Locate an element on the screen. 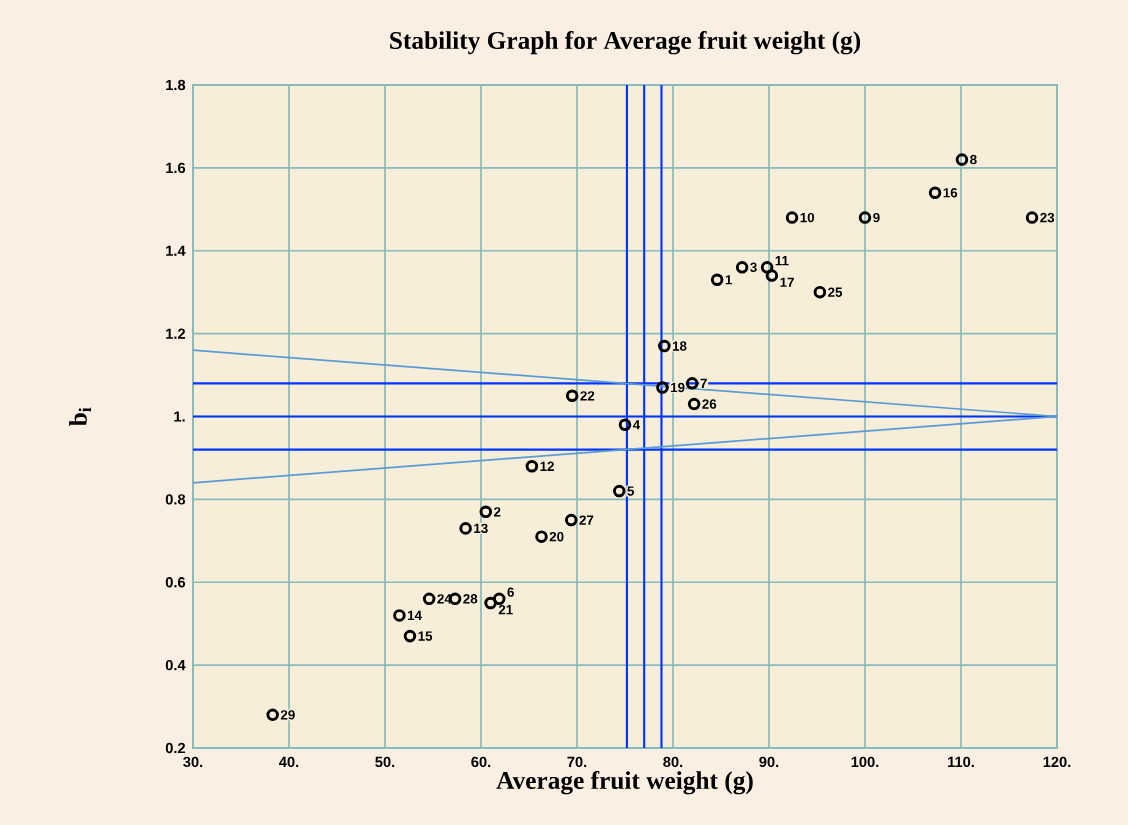 The image size is (1128, 825). y-tick-label: 1.2 is located at coordinates (176, 333).